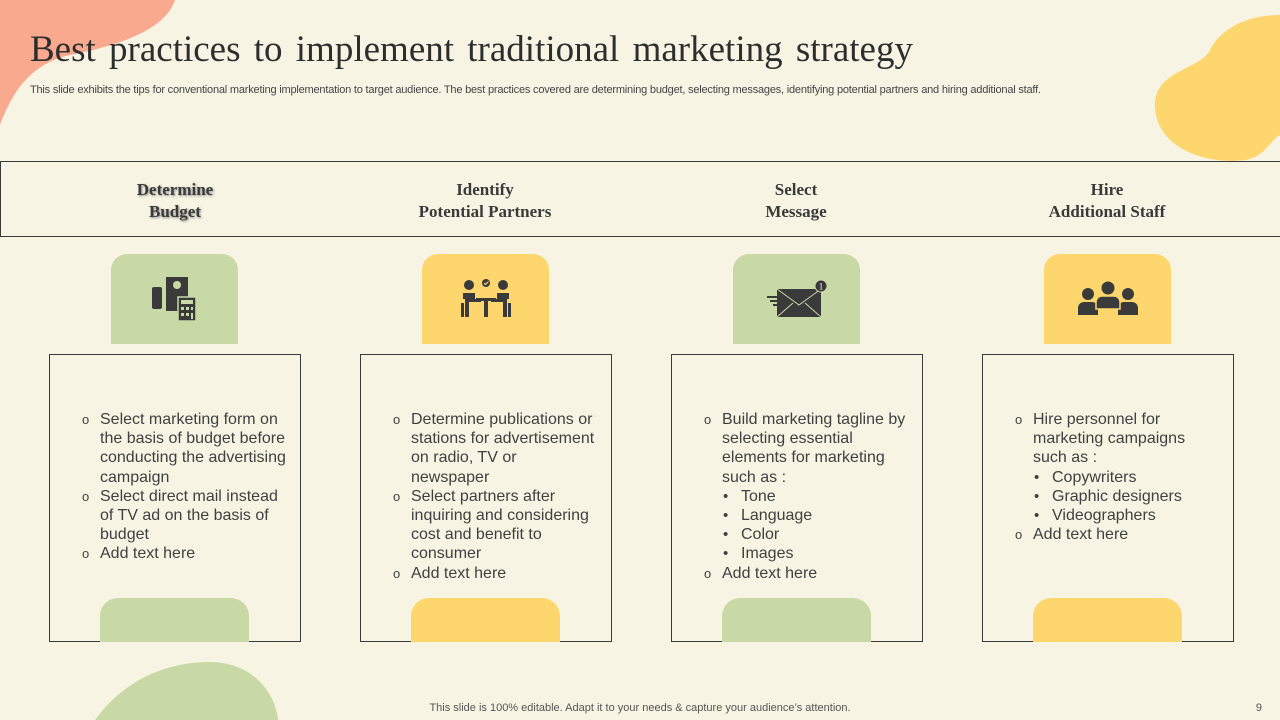 The height and width of the screenshot is (720, 1280). What do you see at coordinates (1217, 88) in the screenshot?
I see `yellow-blob-decoration` at bounding box center [1217, 88].